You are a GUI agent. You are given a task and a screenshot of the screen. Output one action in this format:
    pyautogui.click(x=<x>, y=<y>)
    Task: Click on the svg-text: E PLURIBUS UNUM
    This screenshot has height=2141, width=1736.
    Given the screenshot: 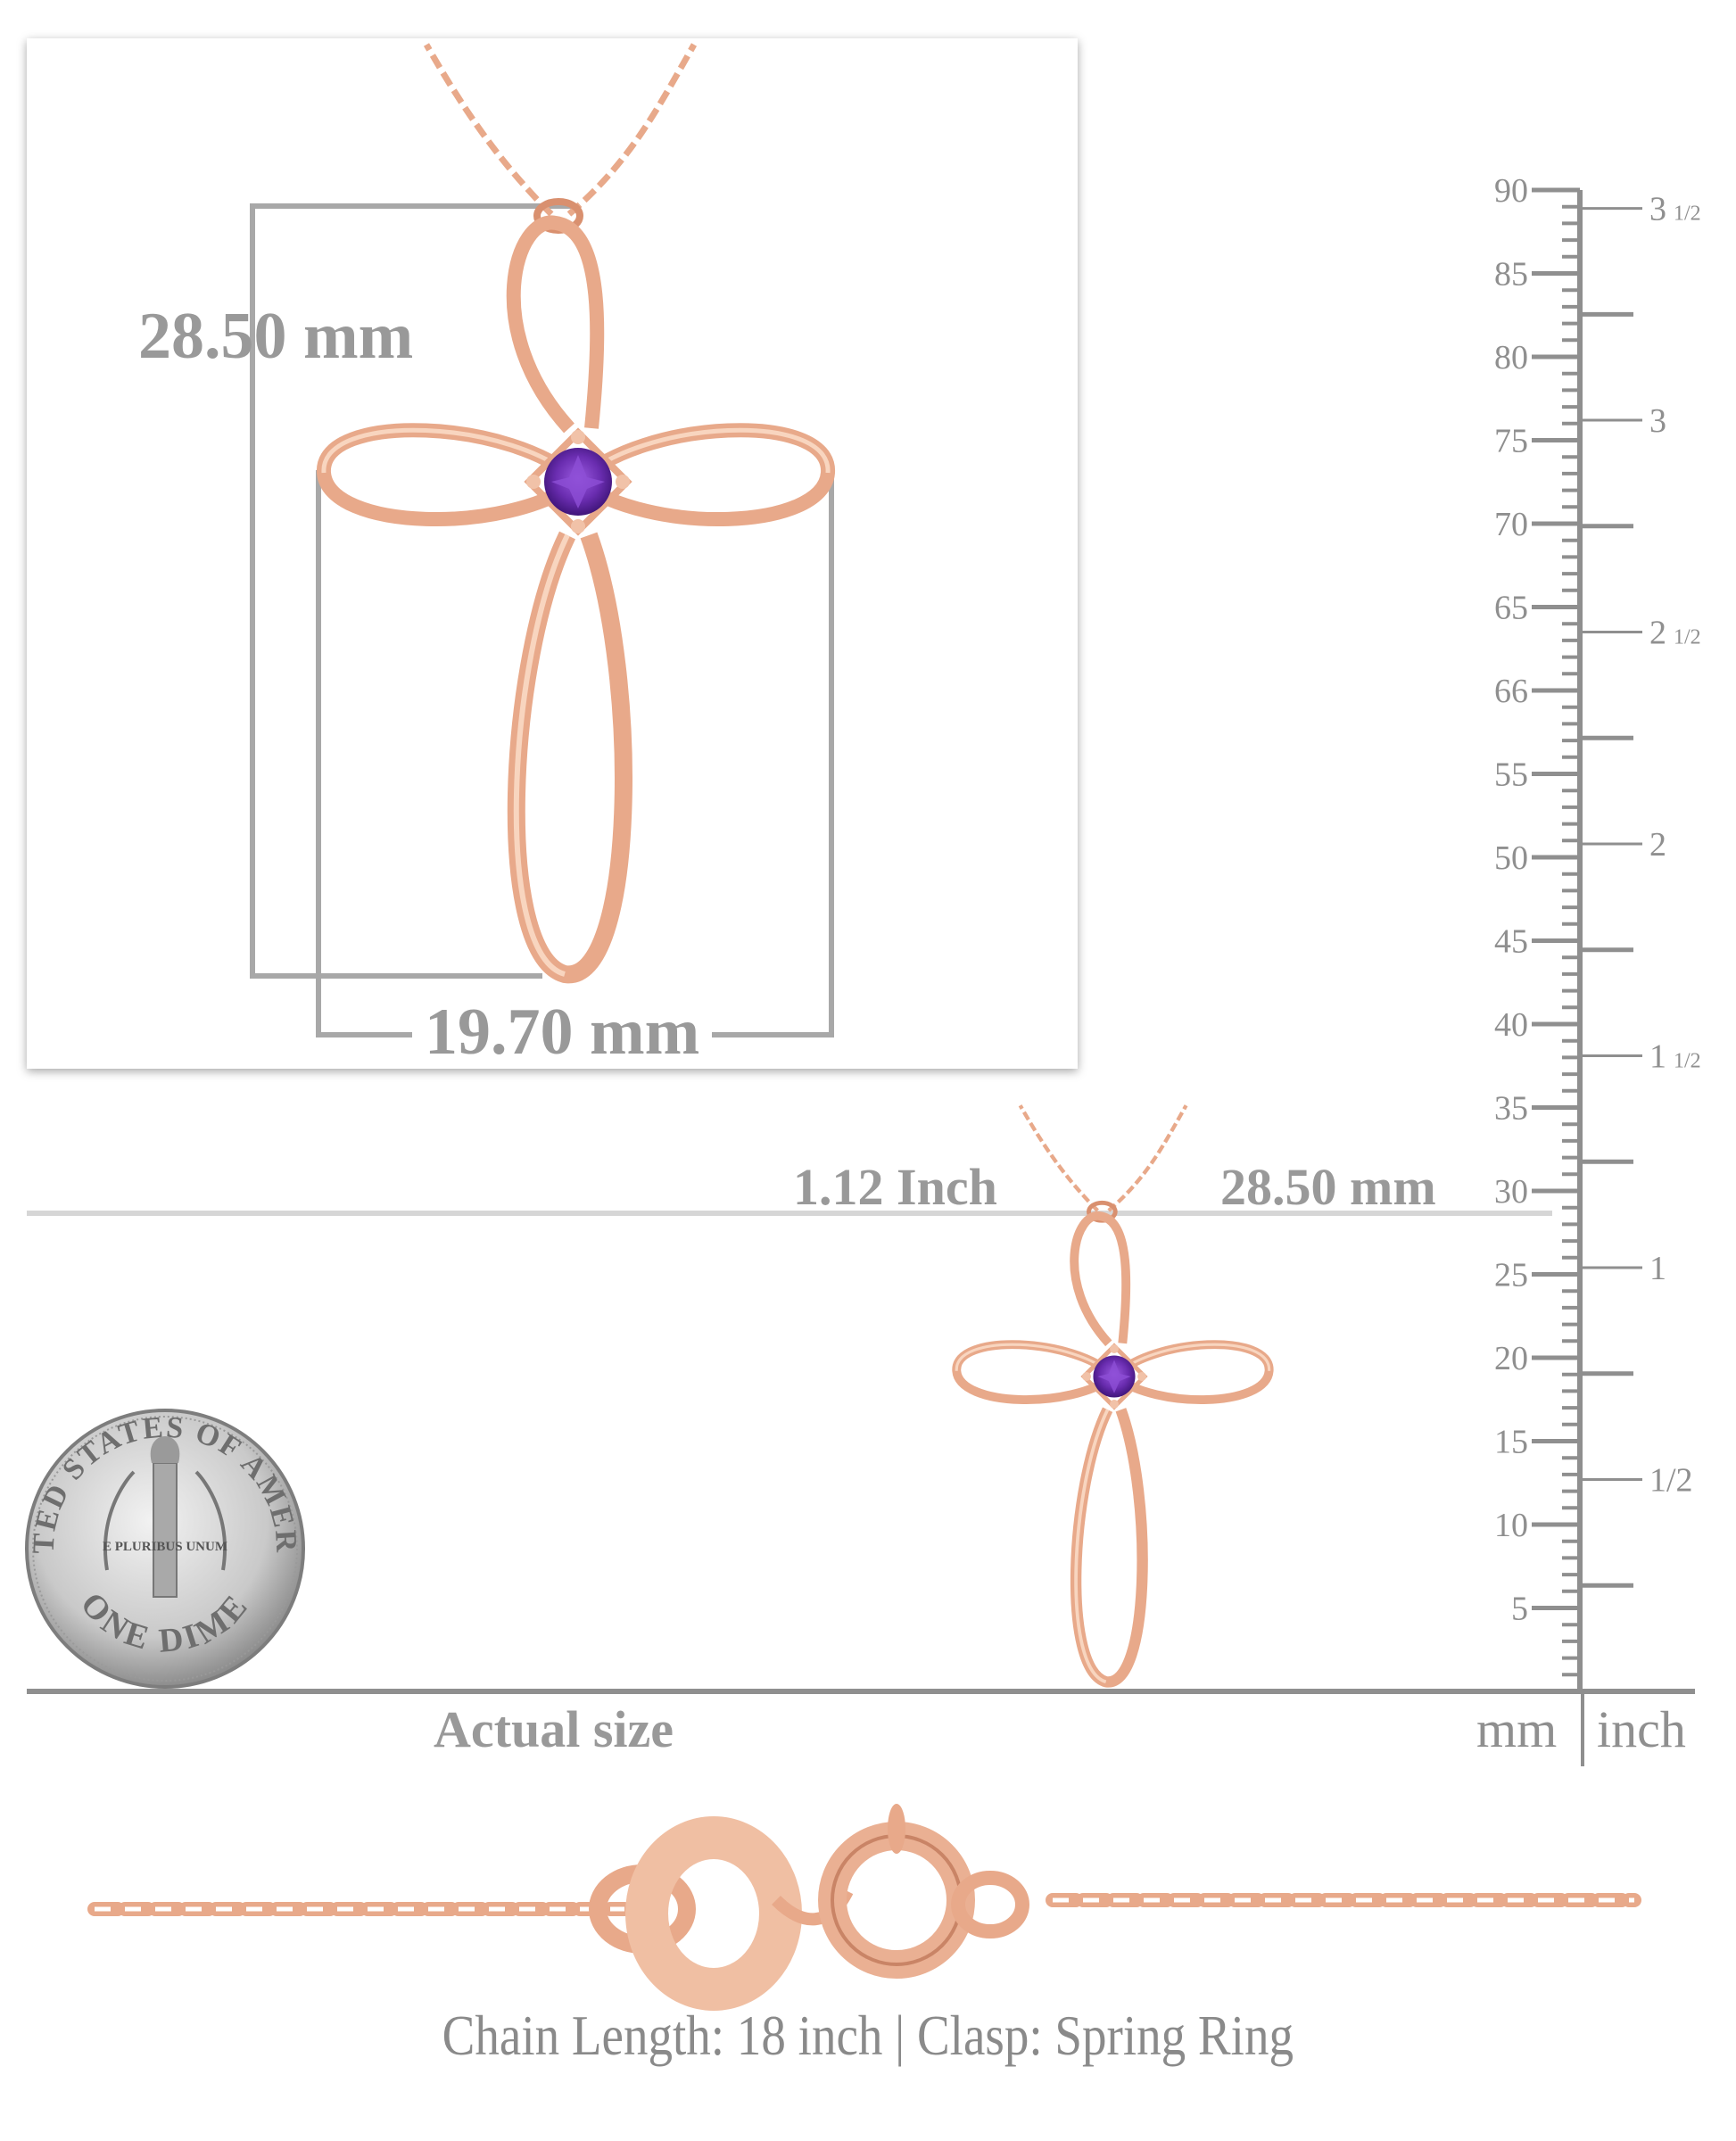 What is the action you would take?
    pyautogui.click(x=165, y=1547)
    